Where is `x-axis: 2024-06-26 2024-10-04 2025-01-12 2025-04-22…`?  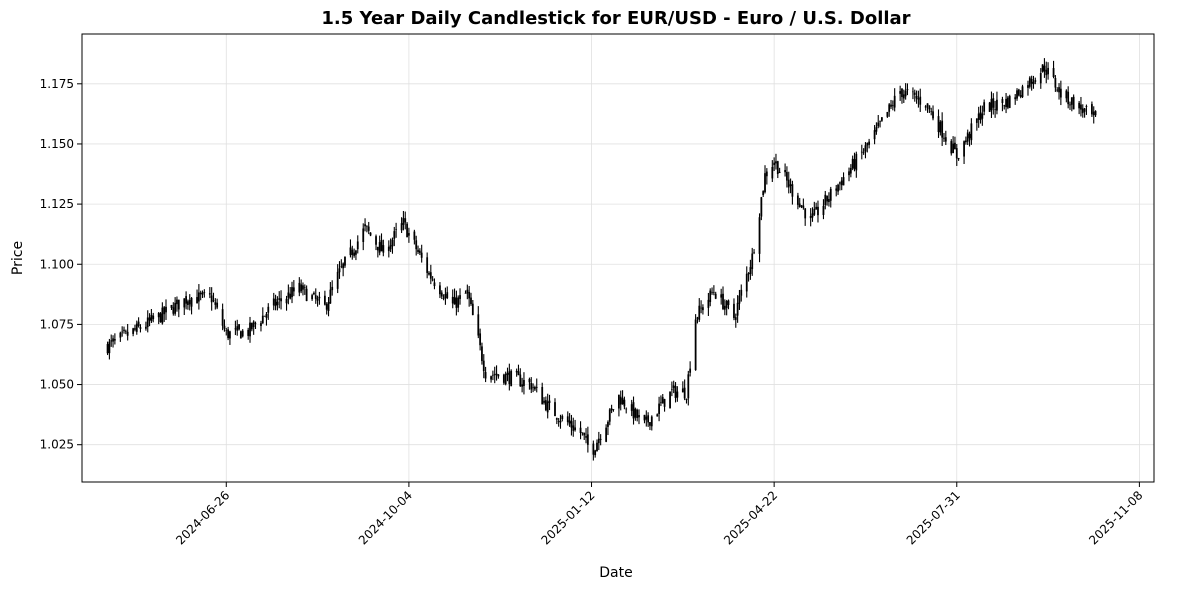 x-axis: 2024-06-26 2024-10-04 2025-01-12 2025-04-22… is located at coordinates (659, 514).